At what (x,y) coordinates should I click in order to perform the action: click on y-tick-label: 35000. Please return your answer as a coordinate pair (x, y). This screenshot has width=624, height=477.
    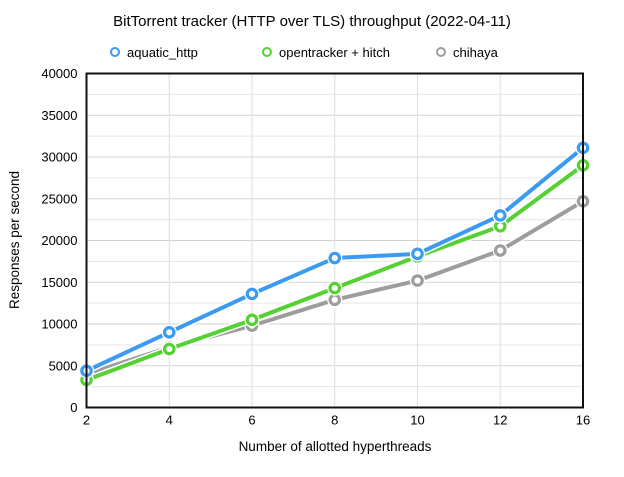
    Looking at the image, I should click on (59, 115).